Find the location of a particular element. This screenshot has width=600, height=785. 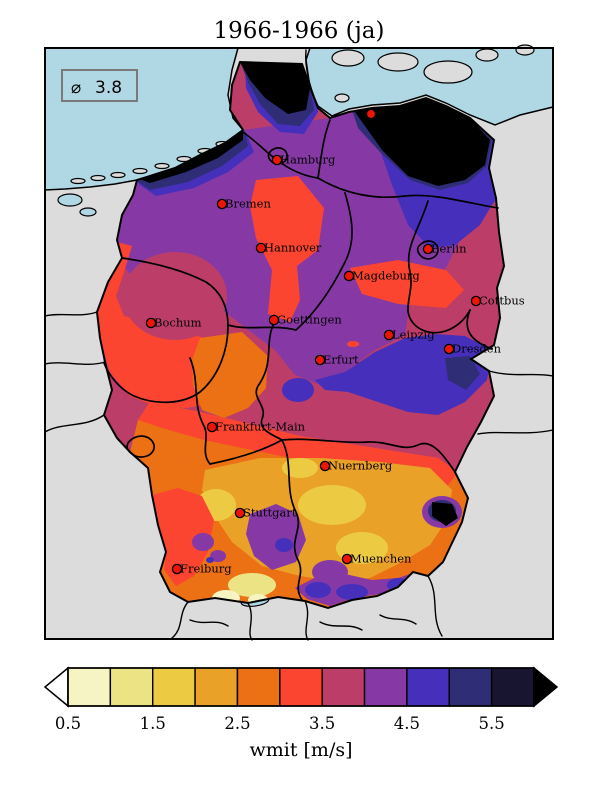

city-label-bremen: Bremen is located at coordinates (248, 204).